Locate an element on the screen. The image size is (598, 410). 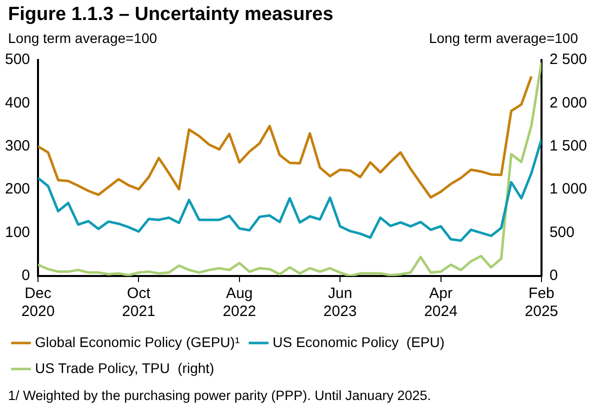
text: 1/ Weighted by the purchasing power parity (PPP). Until January 2025. is located at coordinates (219, 395).